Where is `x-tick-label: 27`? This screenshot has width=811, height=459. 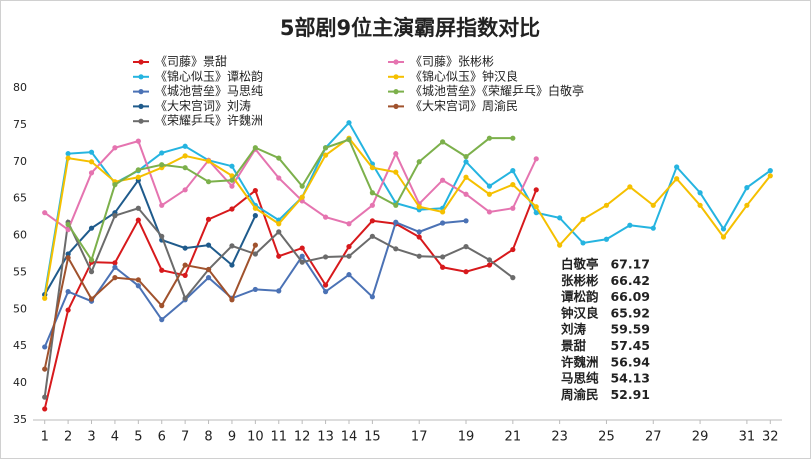 x-tick-label: 27 is located at coordinates (653, 437).